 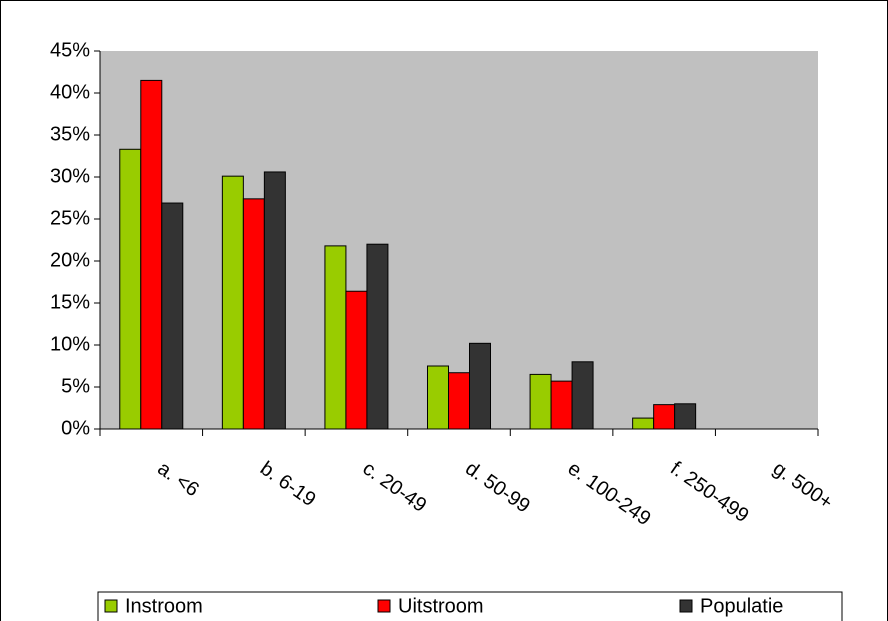 What do you see at coordinates (75, 386) in the screenshot?
I see `y-tick-label: 5%` at bounding box center [75, 386].